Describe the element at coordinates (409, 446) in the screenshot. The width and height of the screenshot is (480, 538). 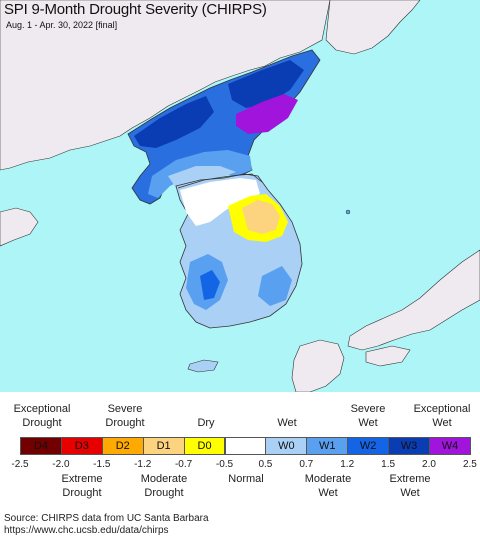
I see `legend-swatch-w3: W3` at that location.